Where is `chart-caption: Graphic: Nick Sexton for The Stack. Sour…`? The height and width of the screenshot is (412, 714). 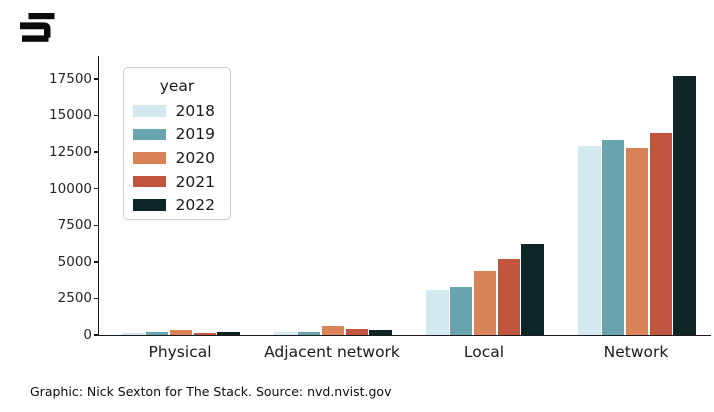 chart-caption: Graphic: Nick Sexton for The Stack. Sour… is located at coordinates (211, 391).